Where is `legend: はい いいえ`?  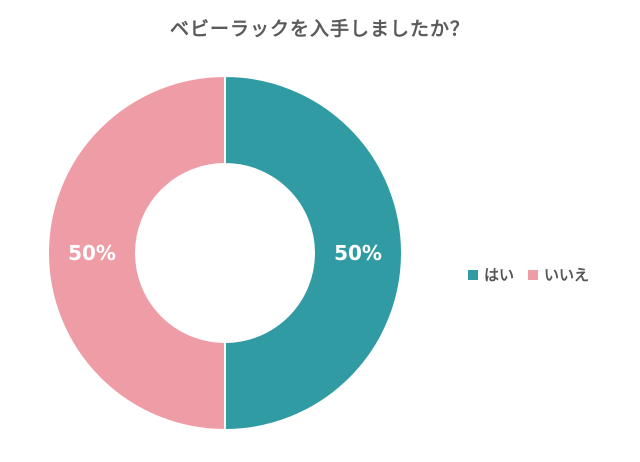
legend: はい いいえ is located at coordinates (535, 274).